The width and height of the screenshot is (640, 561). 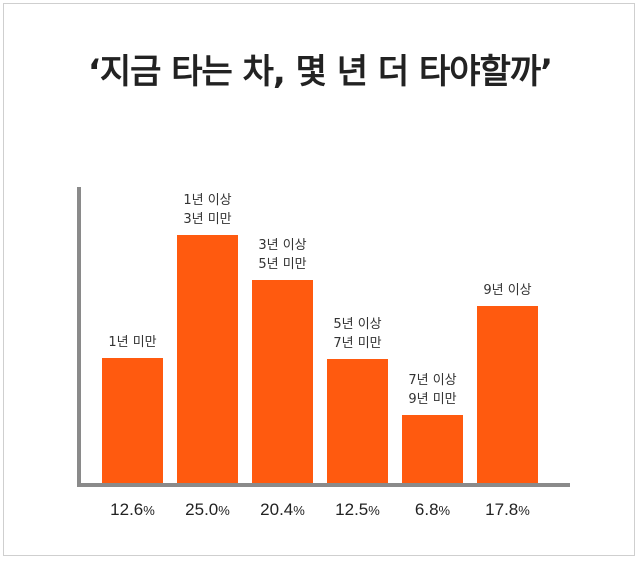 What do you see at coordinates (132, 342) in the screenshot?
I see `category-label-1: 1년 미만` at bounding box center [132, 342].